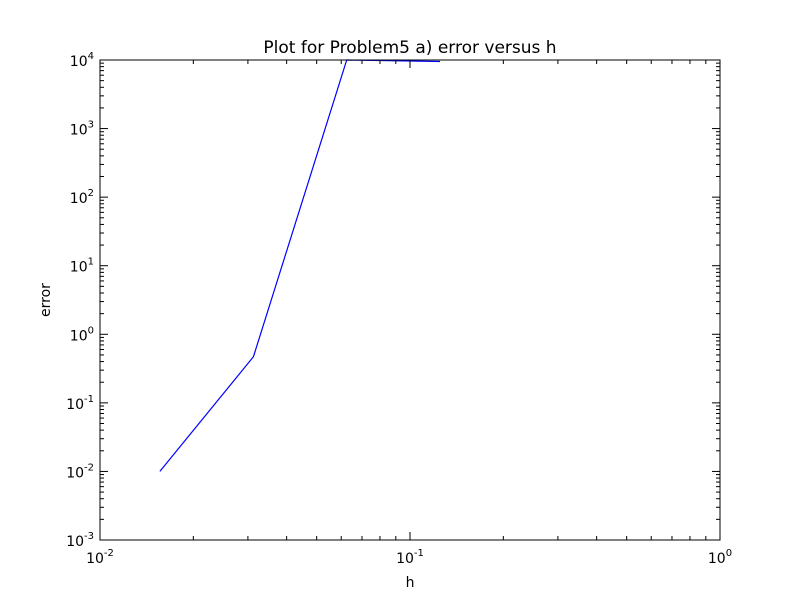  I want to click on chart-title: Plot for Problem5 a) error versus h, so click(409, 48).